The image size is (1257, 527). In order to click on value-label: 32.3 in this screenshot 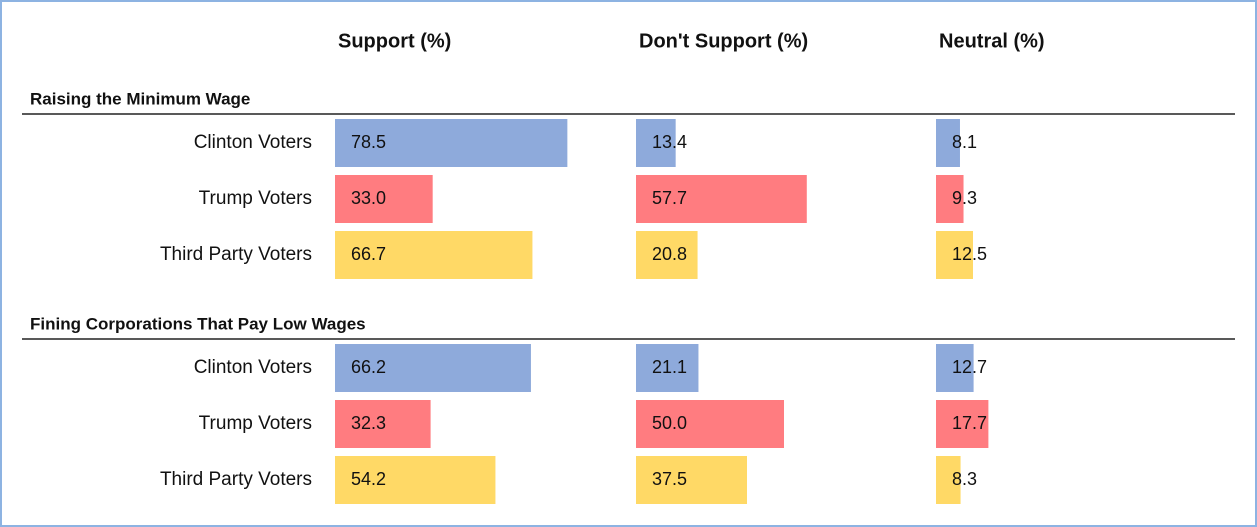, I will do `click(368, 423)`.